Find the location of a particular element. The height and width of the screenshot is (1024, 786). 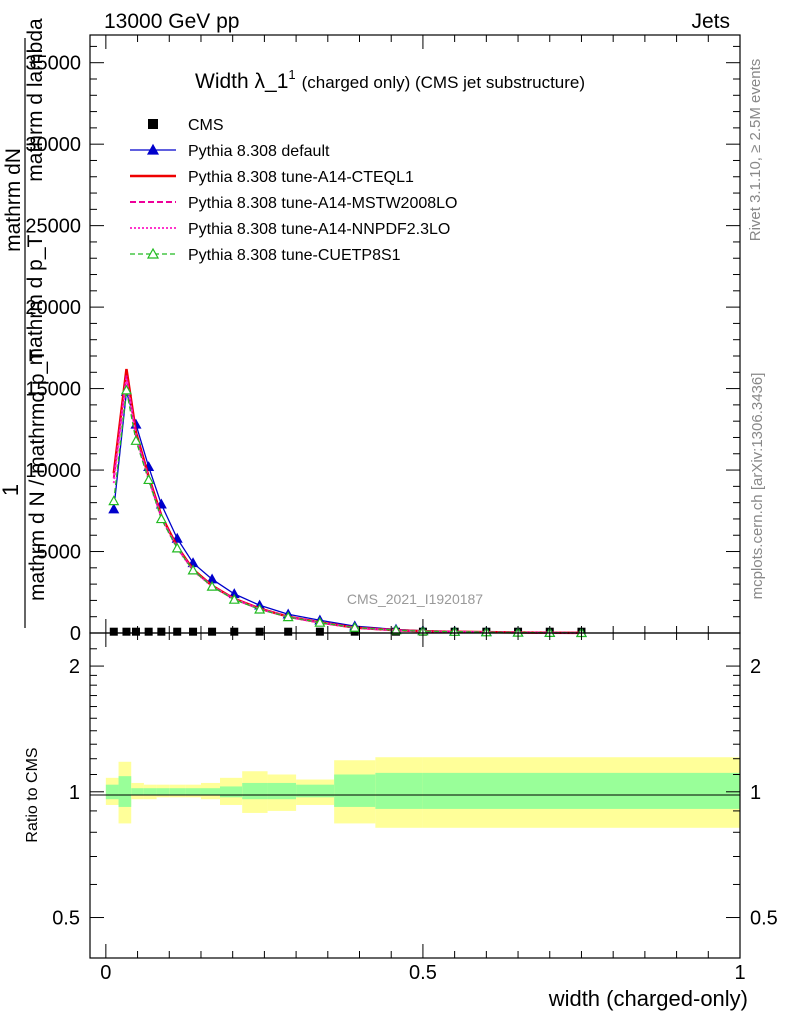

main-ytick-label: 5000 is located at coordinates (59, 553).